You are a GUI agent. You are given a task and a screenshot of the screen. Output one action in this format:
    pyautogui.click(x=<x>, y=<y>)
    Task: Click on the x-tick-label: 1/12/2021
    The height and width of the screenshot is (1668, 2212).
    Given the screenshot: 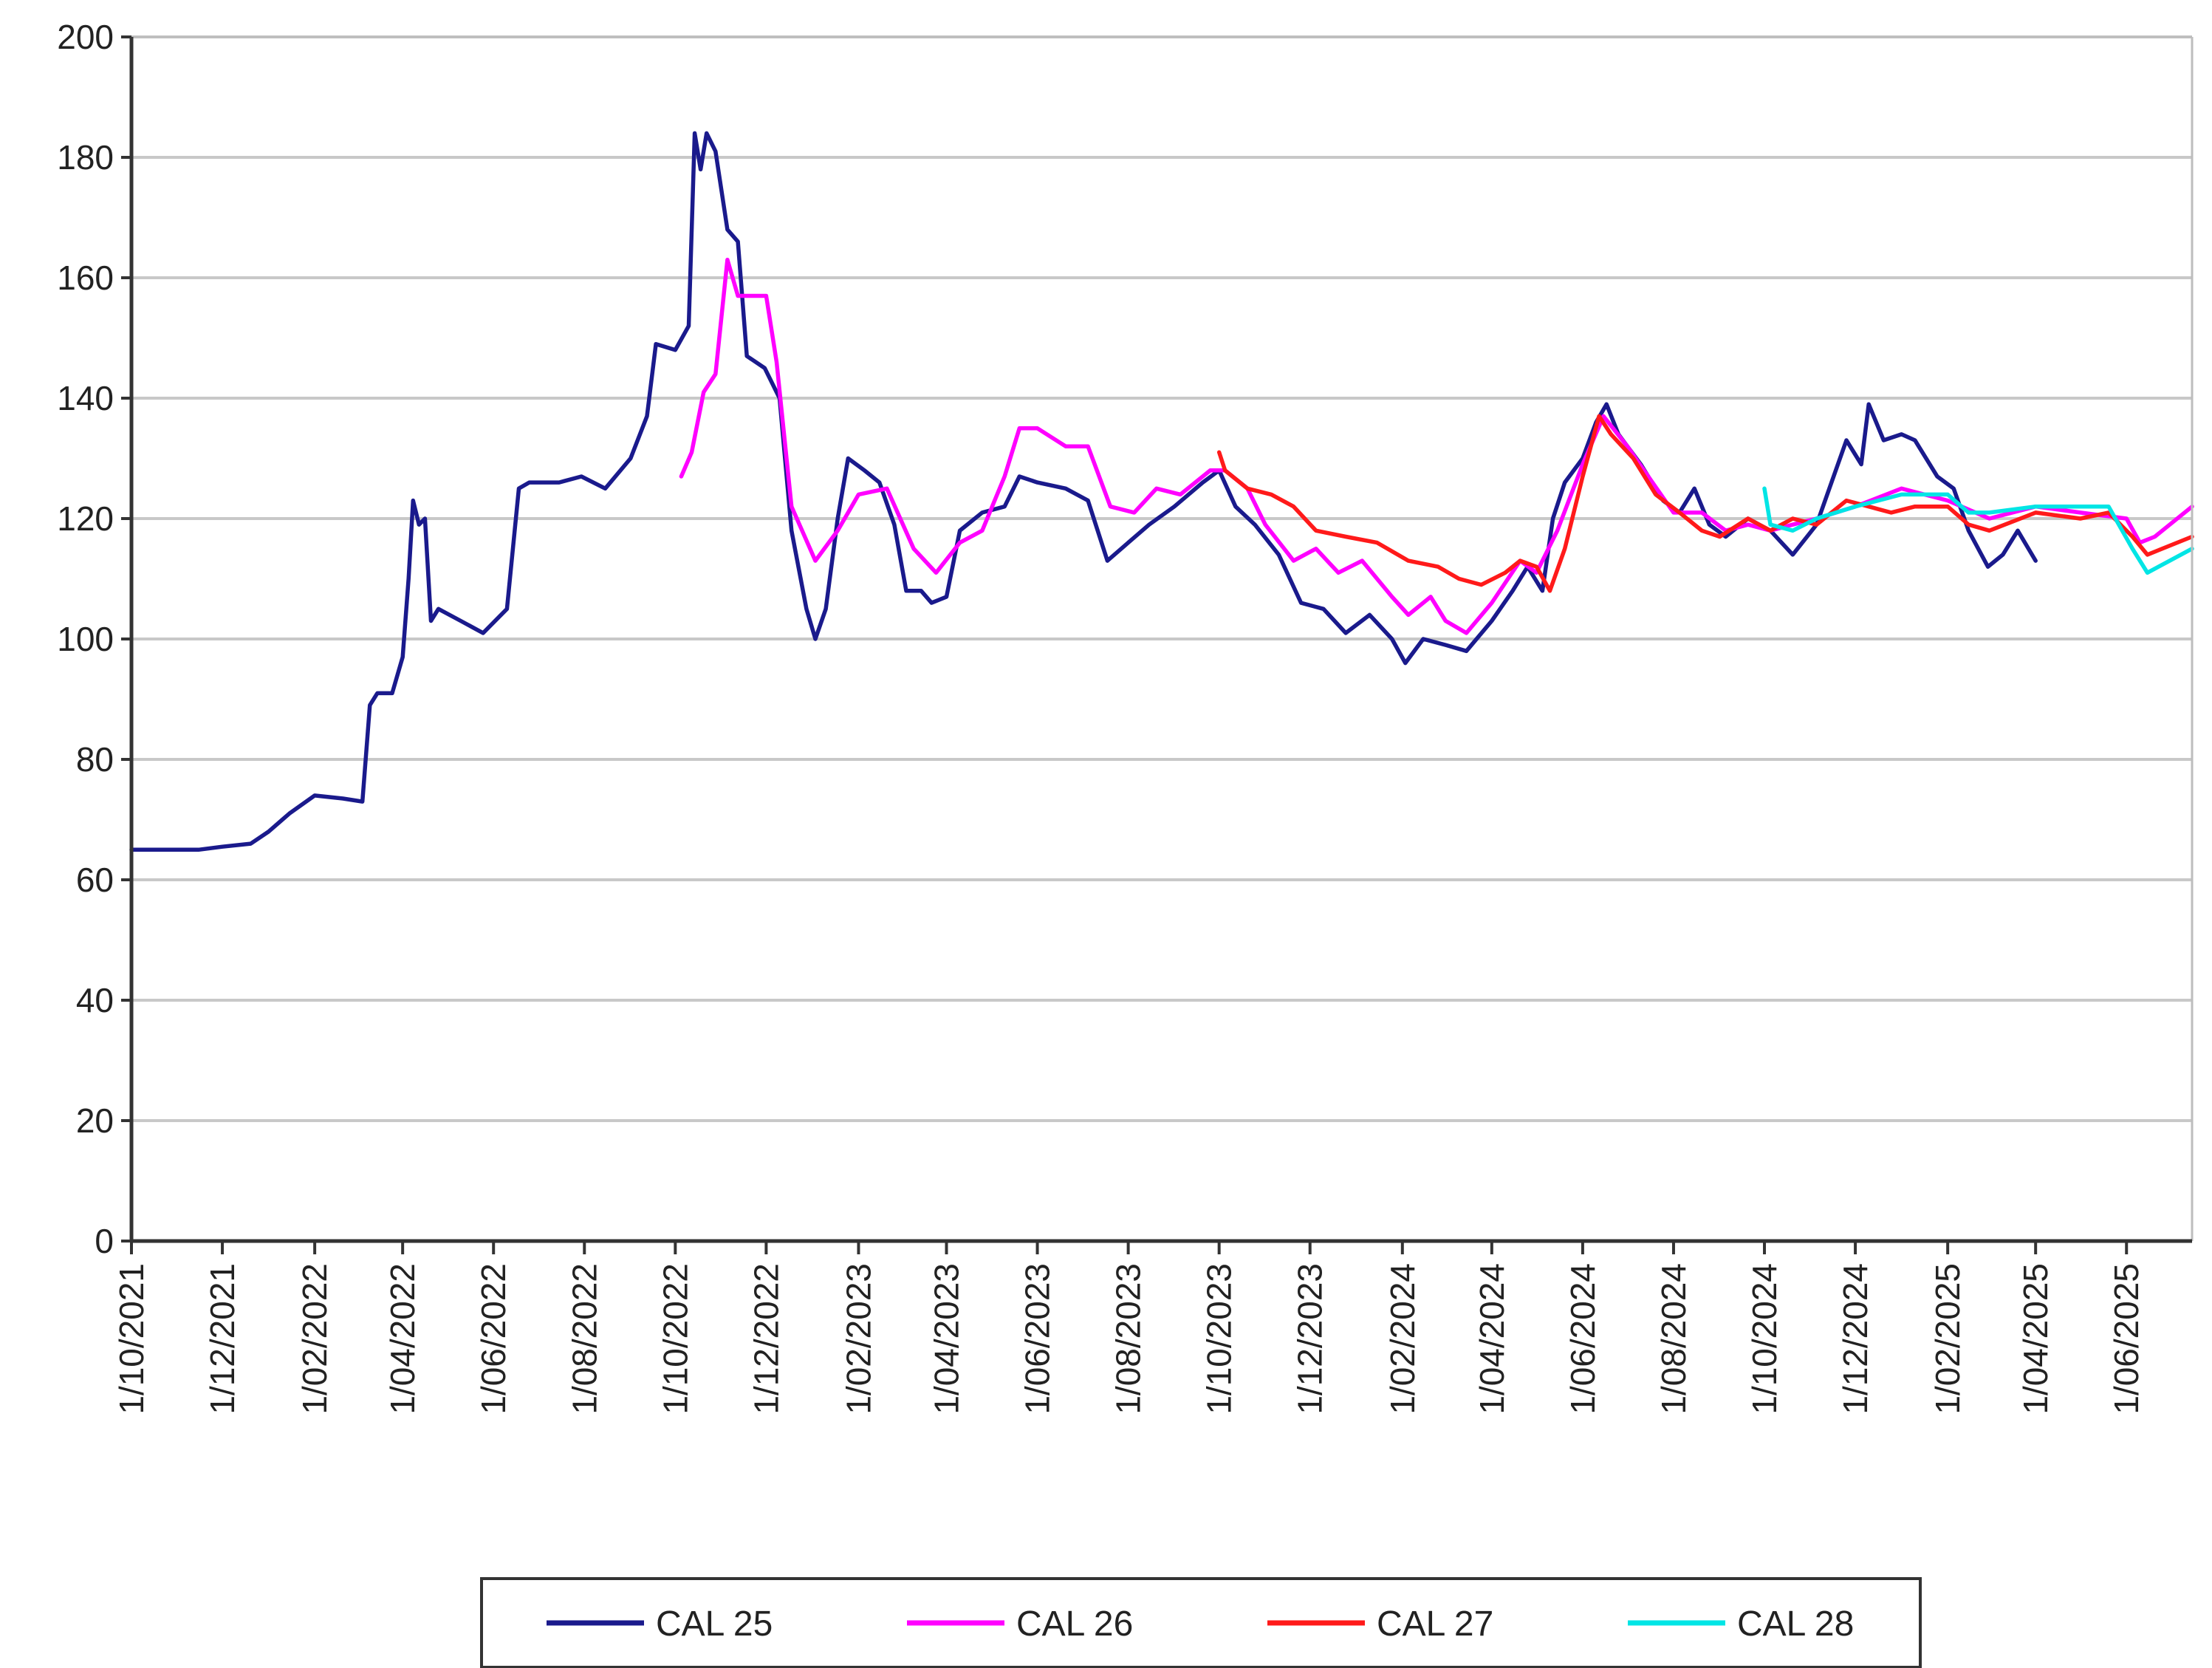 What is the action you would take?
    pyautogui.click(x=223, y=1339)
    